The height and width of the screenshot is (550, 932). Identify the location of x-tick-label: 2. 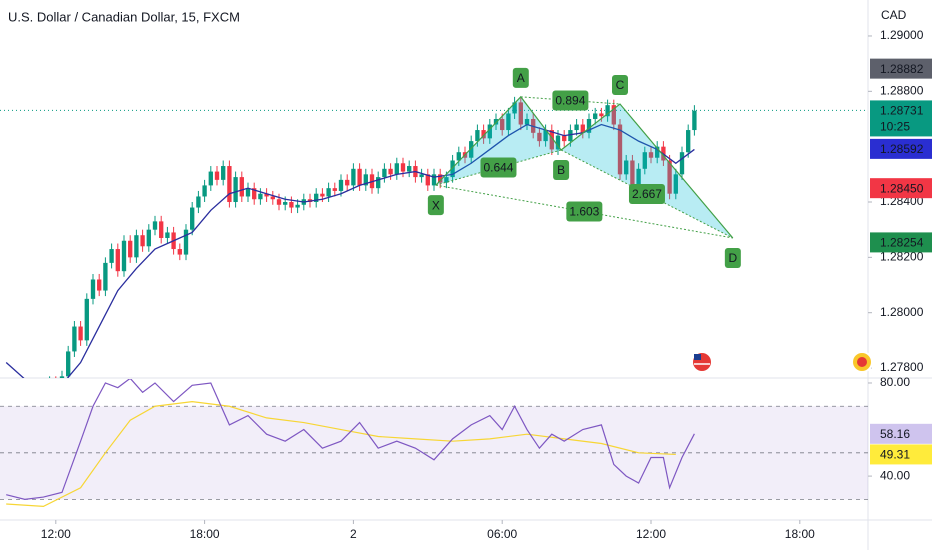
(353, 534).